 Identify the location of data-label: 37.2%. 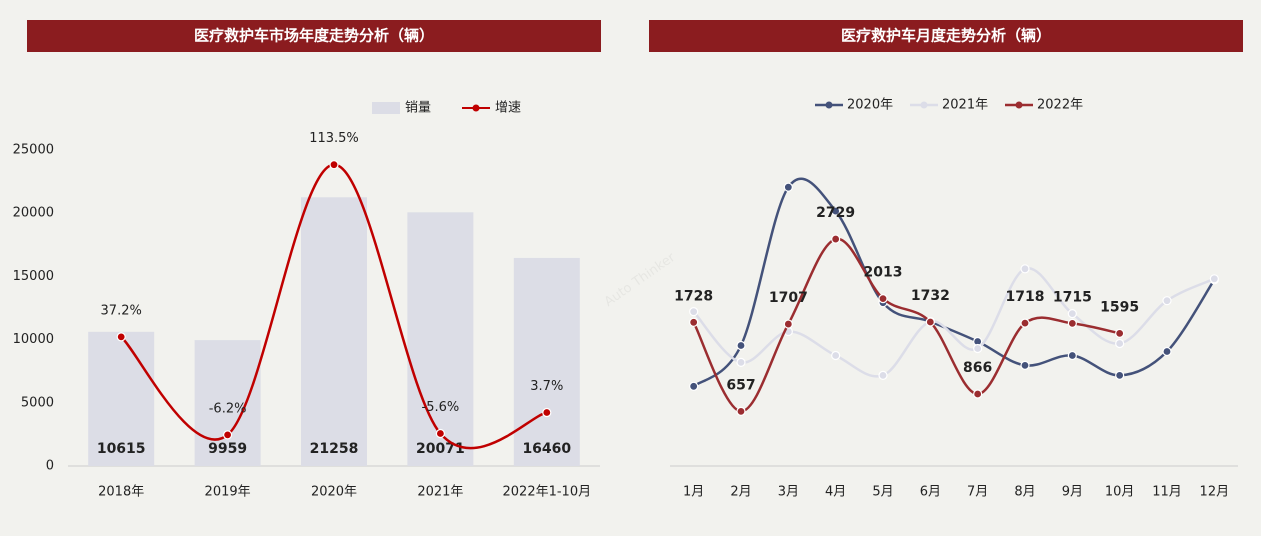
(121, 310).